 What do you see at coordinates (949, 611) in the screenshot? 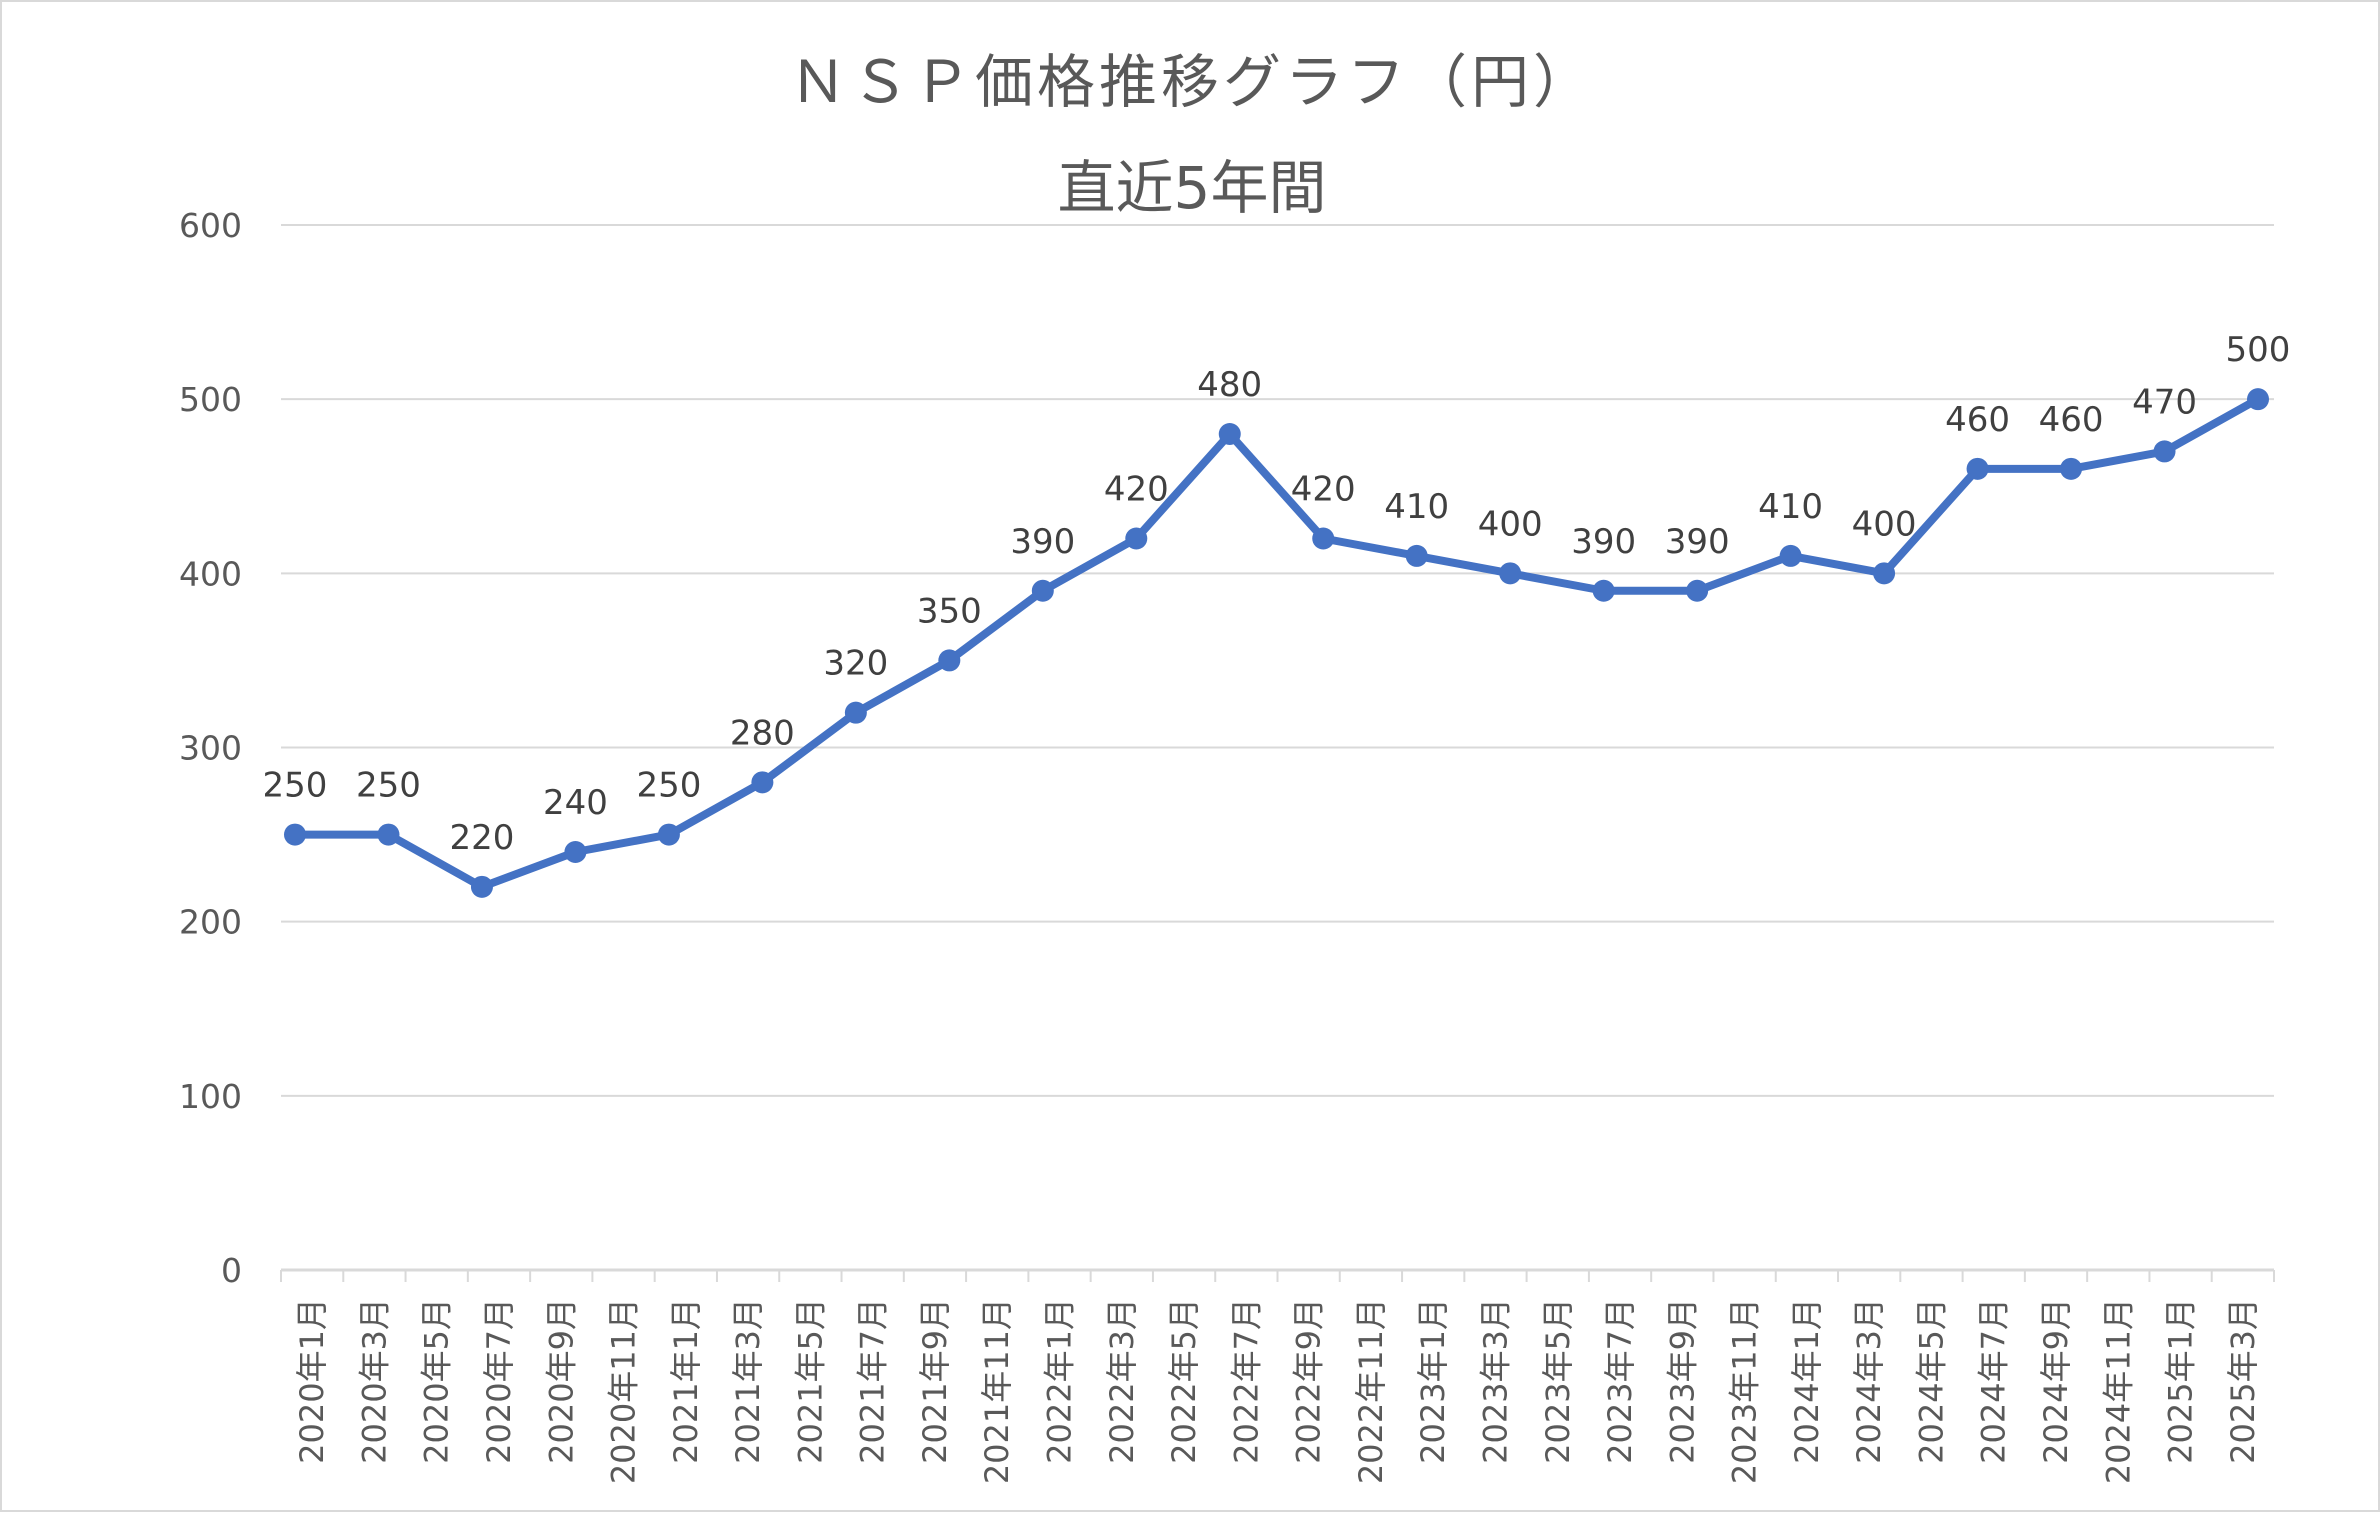
I see `data-label: 350` at bounding box center [949, 611].